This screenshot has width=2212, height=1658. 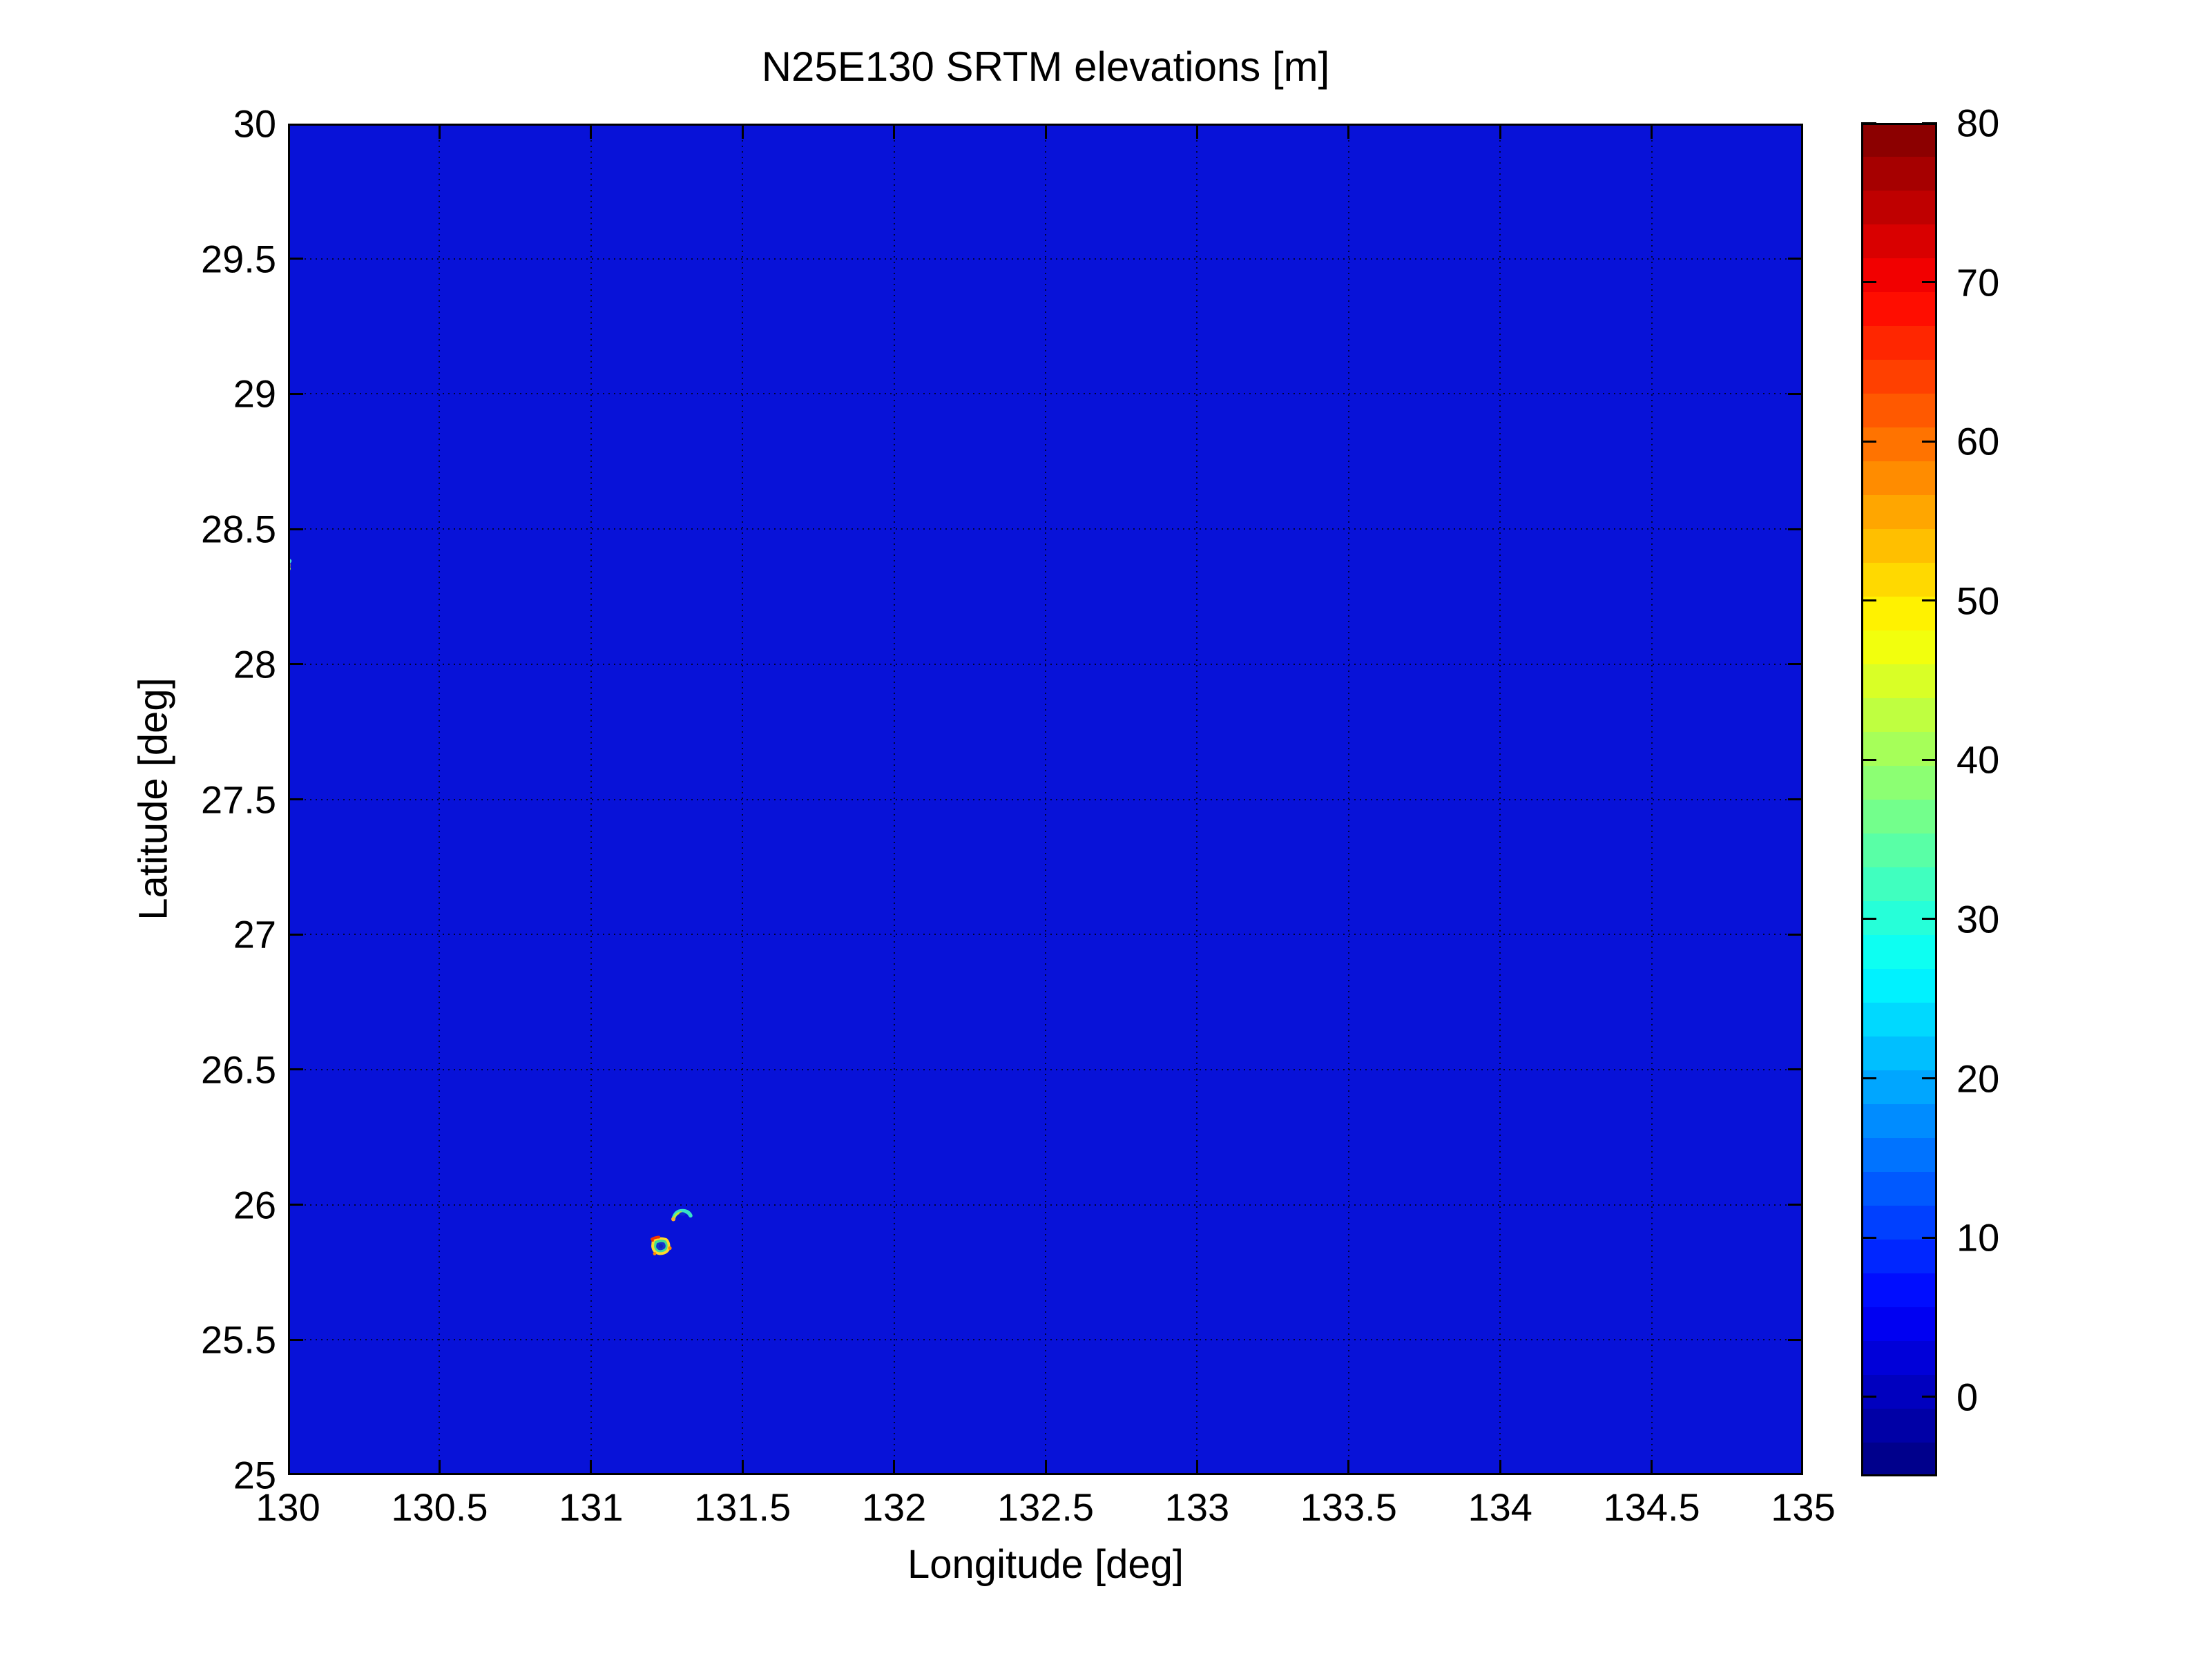 What do you see at coordinates (1803, 1507) in the screenshot?
I see `x-tick-label: 135` at bounding box center [1803, 1507].